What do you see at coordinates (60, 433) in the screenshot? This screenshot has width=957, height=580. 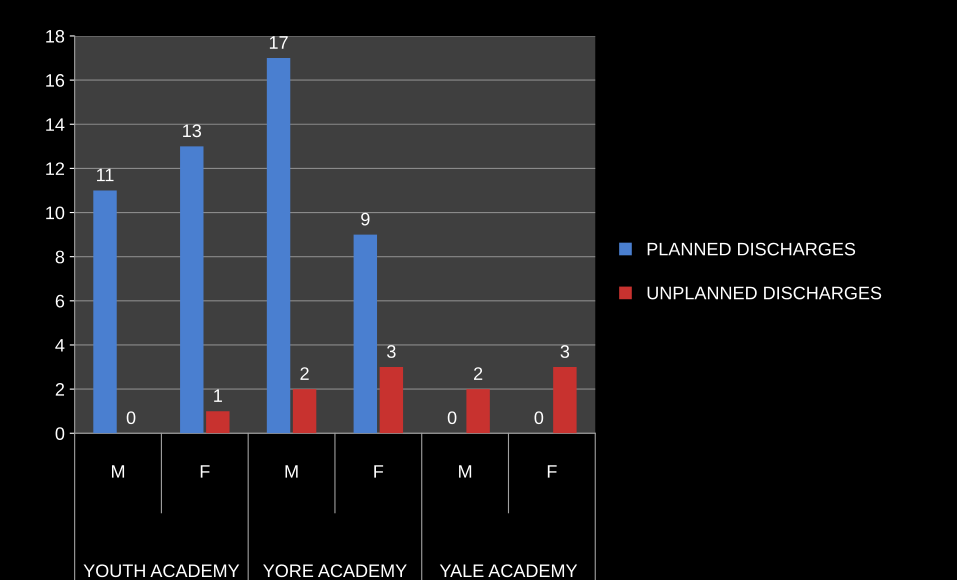 I see `y-tick-label: 0` at bounding box center [60, 433].